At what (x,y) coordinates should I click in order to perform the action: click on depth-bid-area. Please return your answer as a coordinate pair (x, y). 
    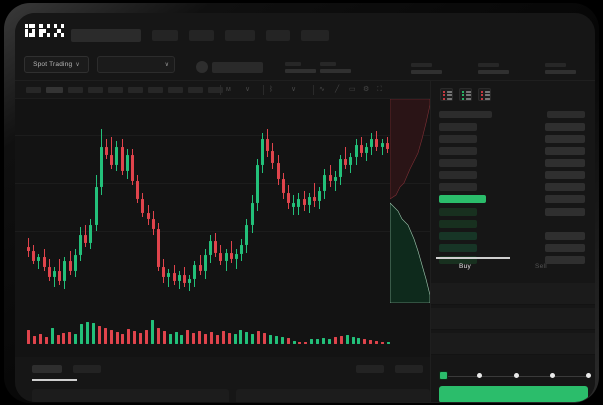
    Looking at the image, I should click on (410, 252).